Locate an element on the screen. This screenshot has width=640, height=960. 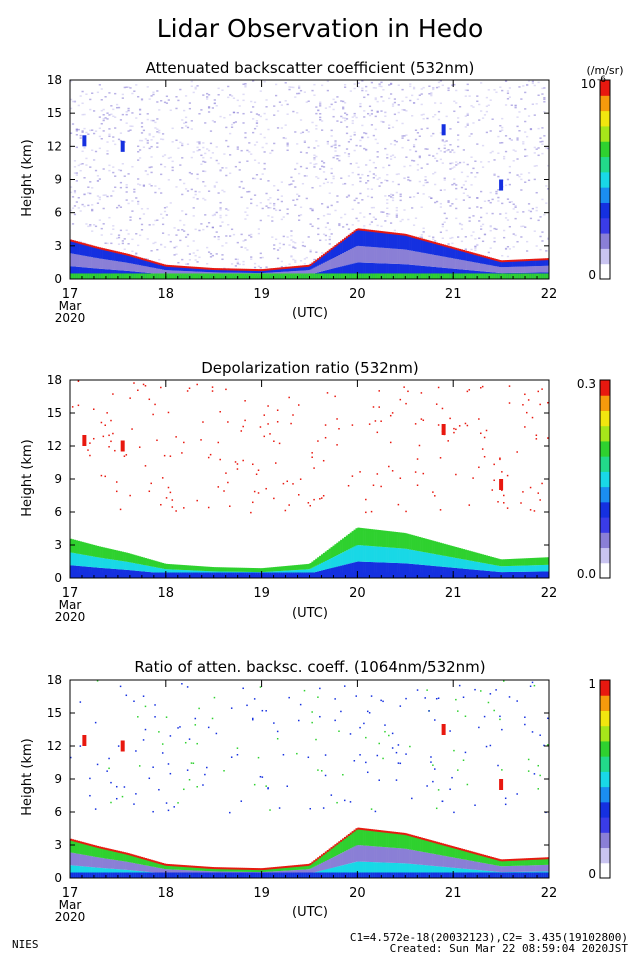
colorbar: 0.3 0.0 is located at coordinates (594, 479).